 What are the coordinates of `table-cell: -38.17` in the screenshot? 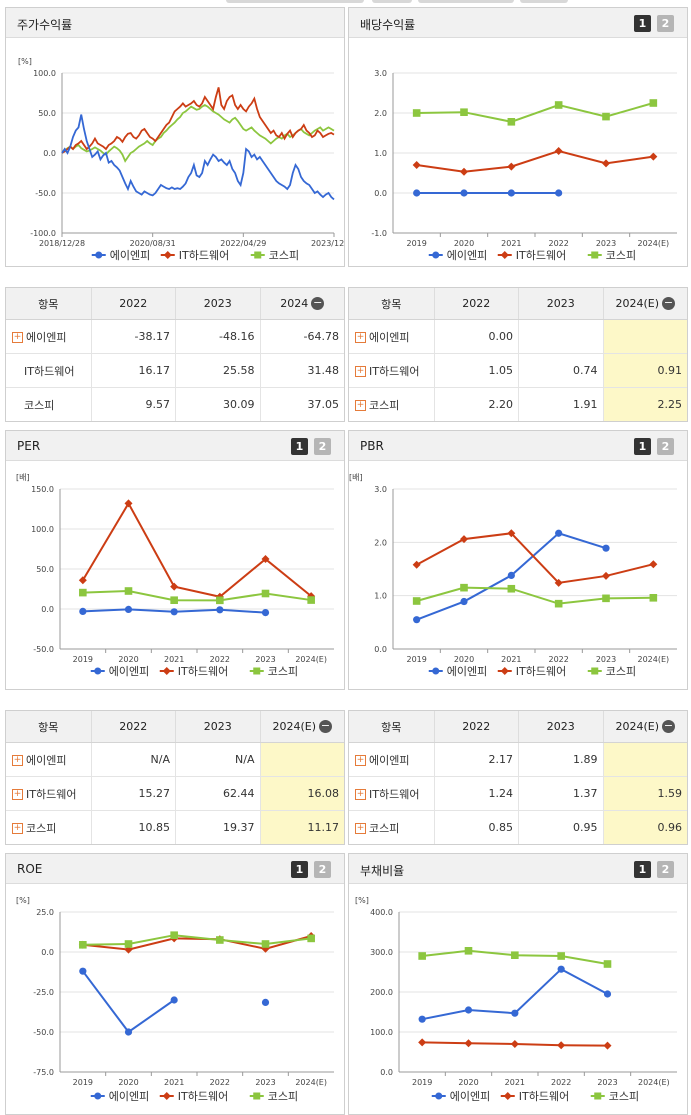 It's located at (133, 336).